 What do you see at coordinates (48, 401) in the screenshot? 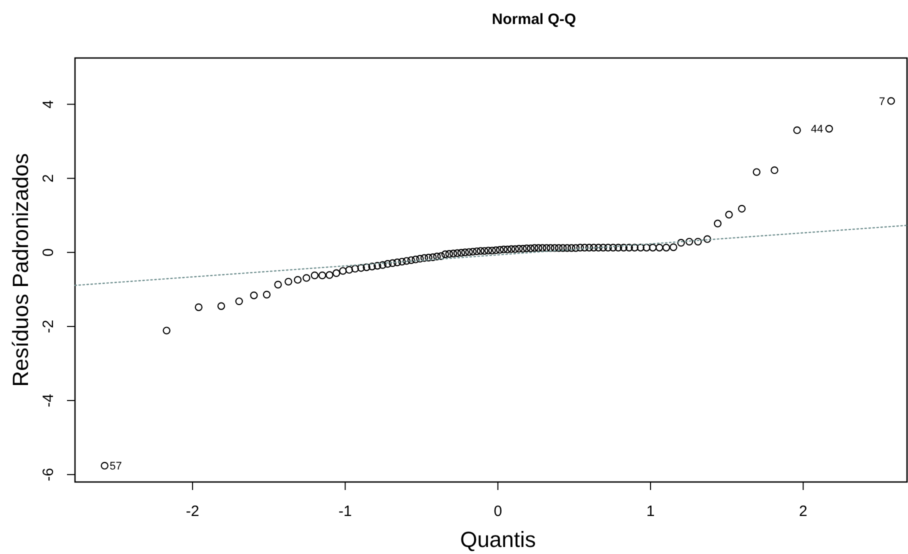
I see `y-tick-label: -4` at bounding box center [48, 401].